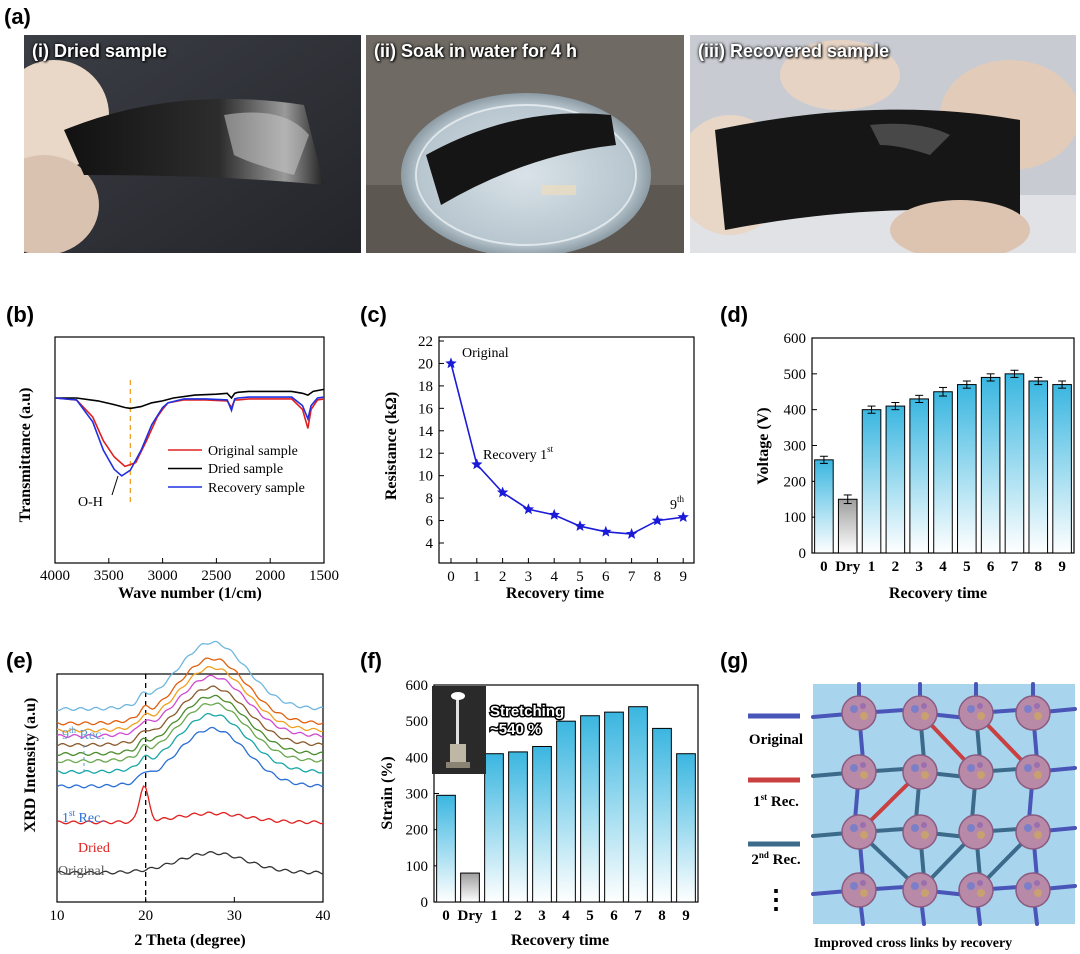  Describe the element at coordinates (919, 567) in the screenshot. I see `voltage-x-tick-label: 3` at that location.